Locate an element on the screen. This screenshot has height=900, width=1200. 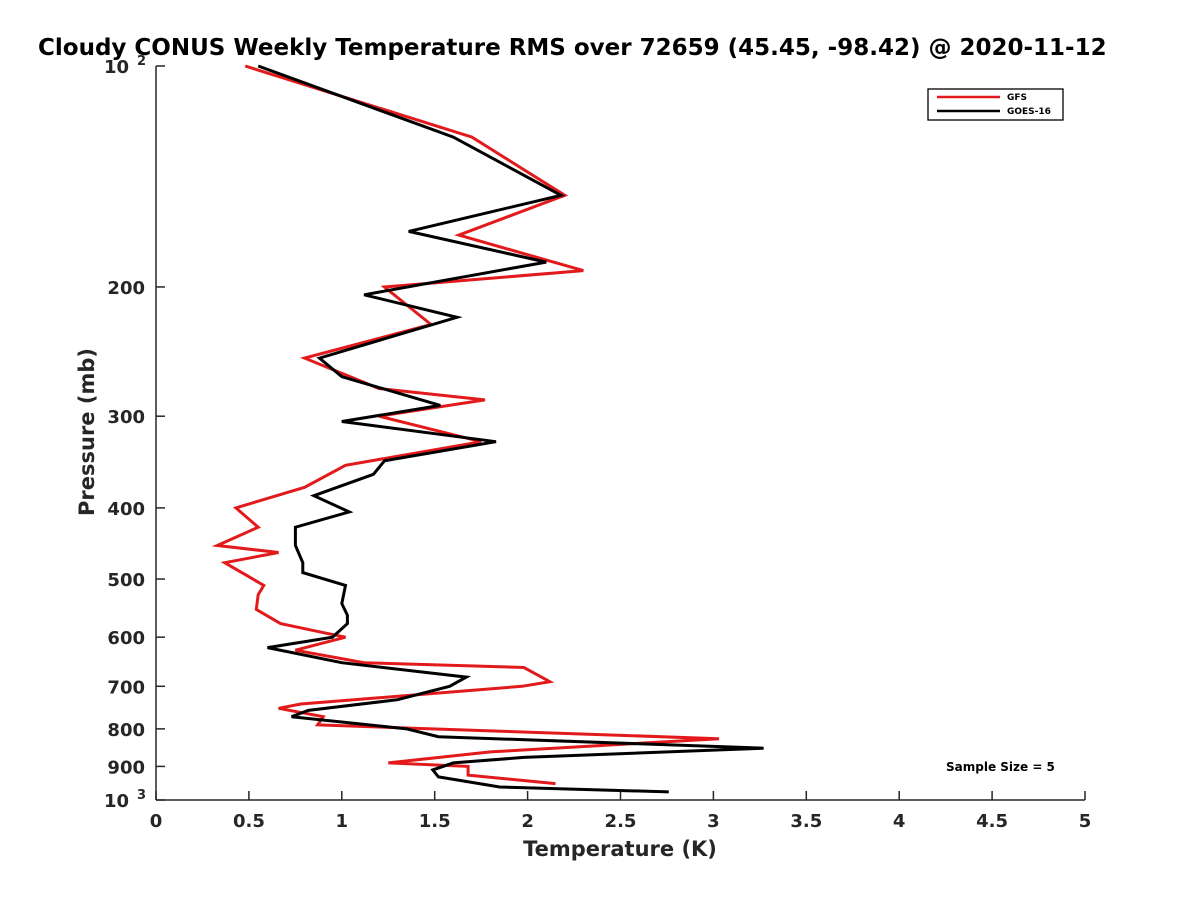
y-tick-exponent: 2 is located at coordinates (141, 61).